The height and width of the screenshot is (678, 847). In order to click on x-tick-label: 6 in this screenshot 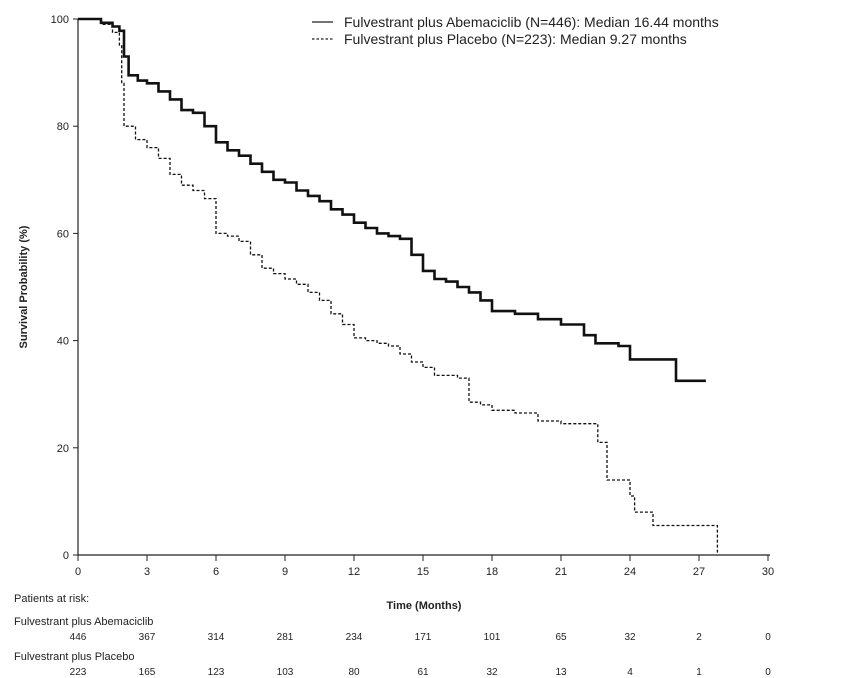, I will do `click(216, 572)`.